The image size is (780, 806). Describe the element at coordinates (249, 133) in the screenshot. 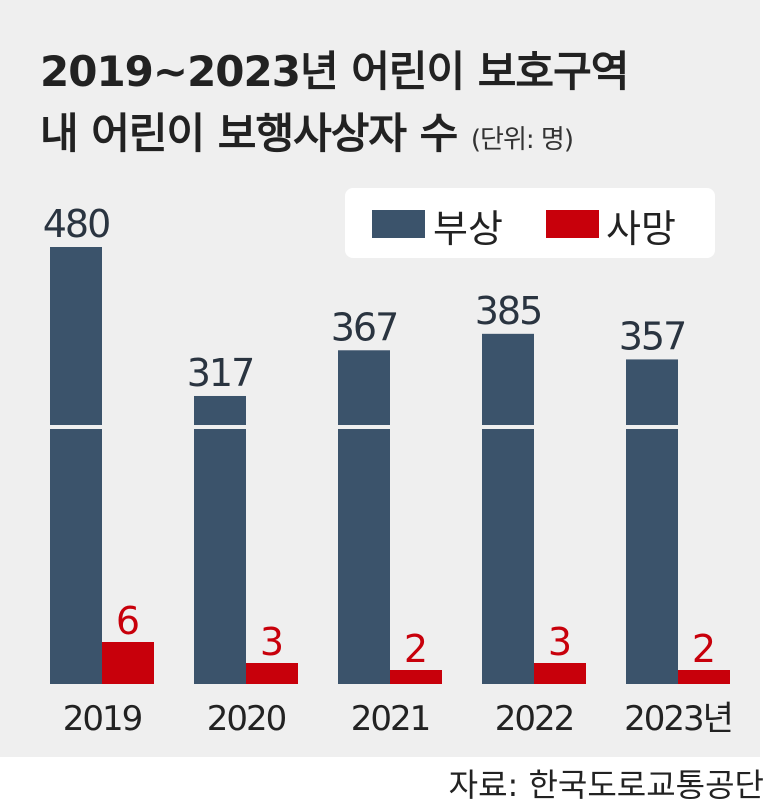

I see `title-line2-text: 내 어린이 보행사상자 수` at that location.